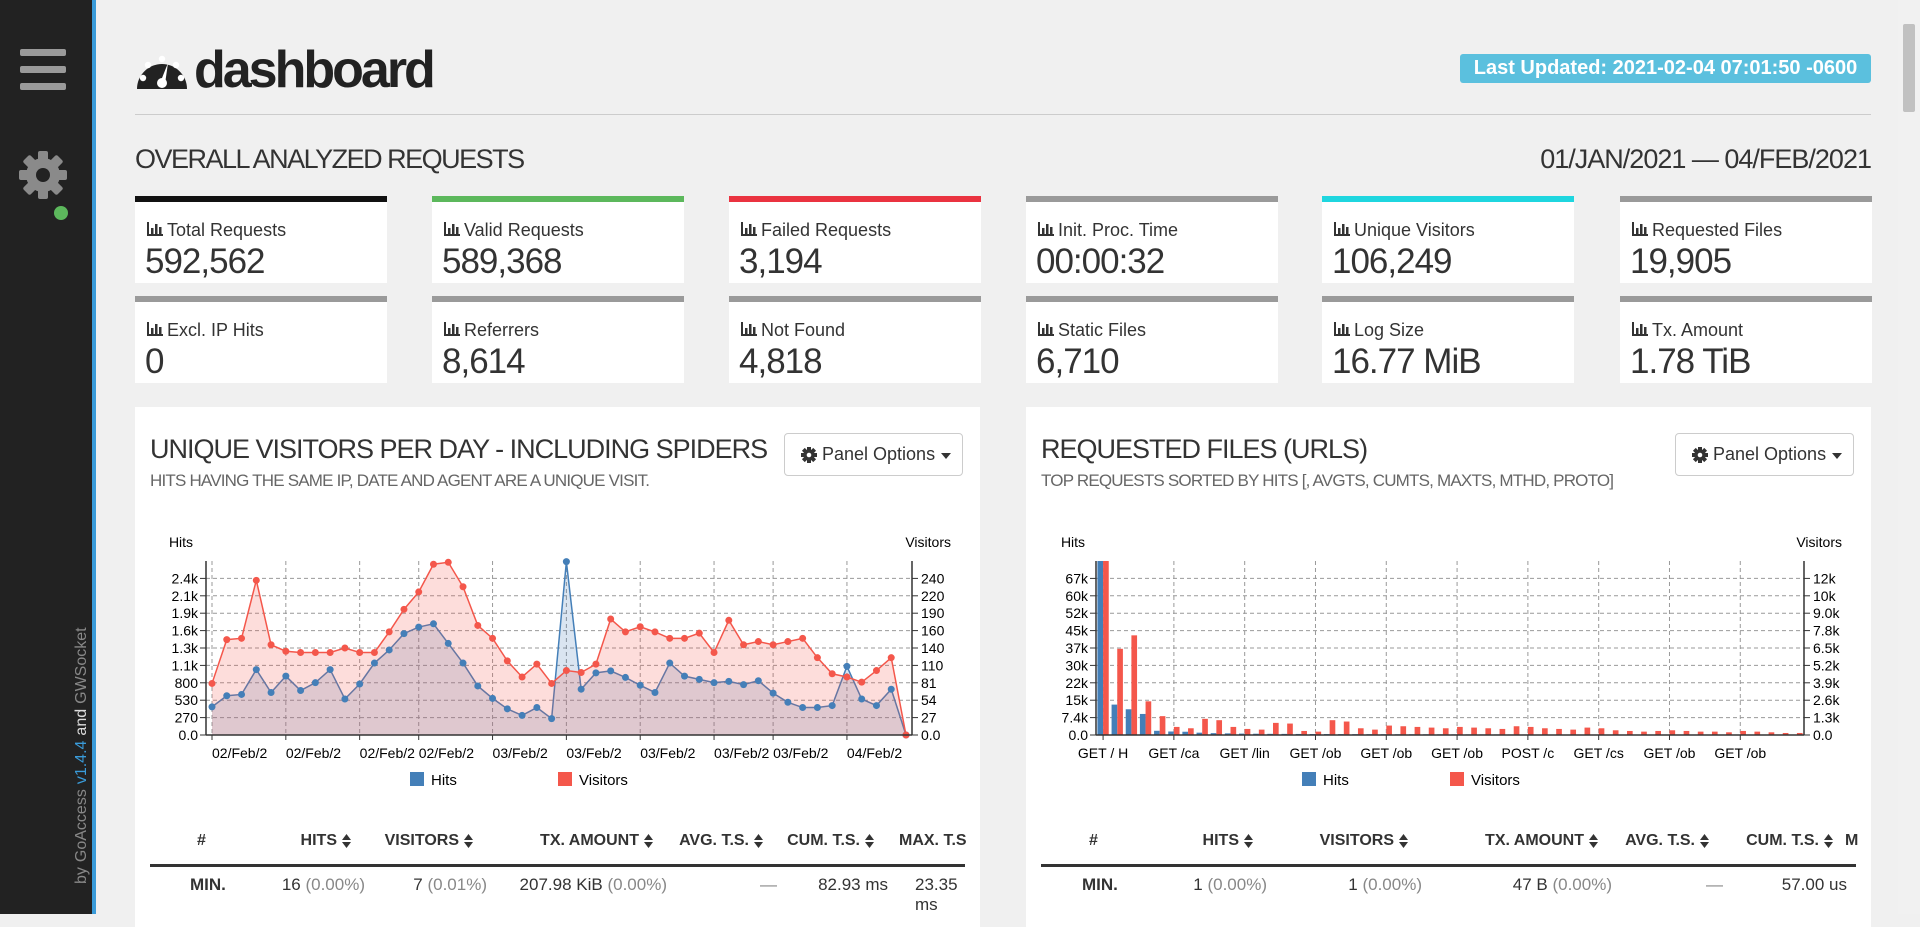 Image resolution: width=1920 pixels, height=927 pixels. Describe the element at coordinates (501, 330) in the screenshot. I see `card-label: Referrers` at that location.